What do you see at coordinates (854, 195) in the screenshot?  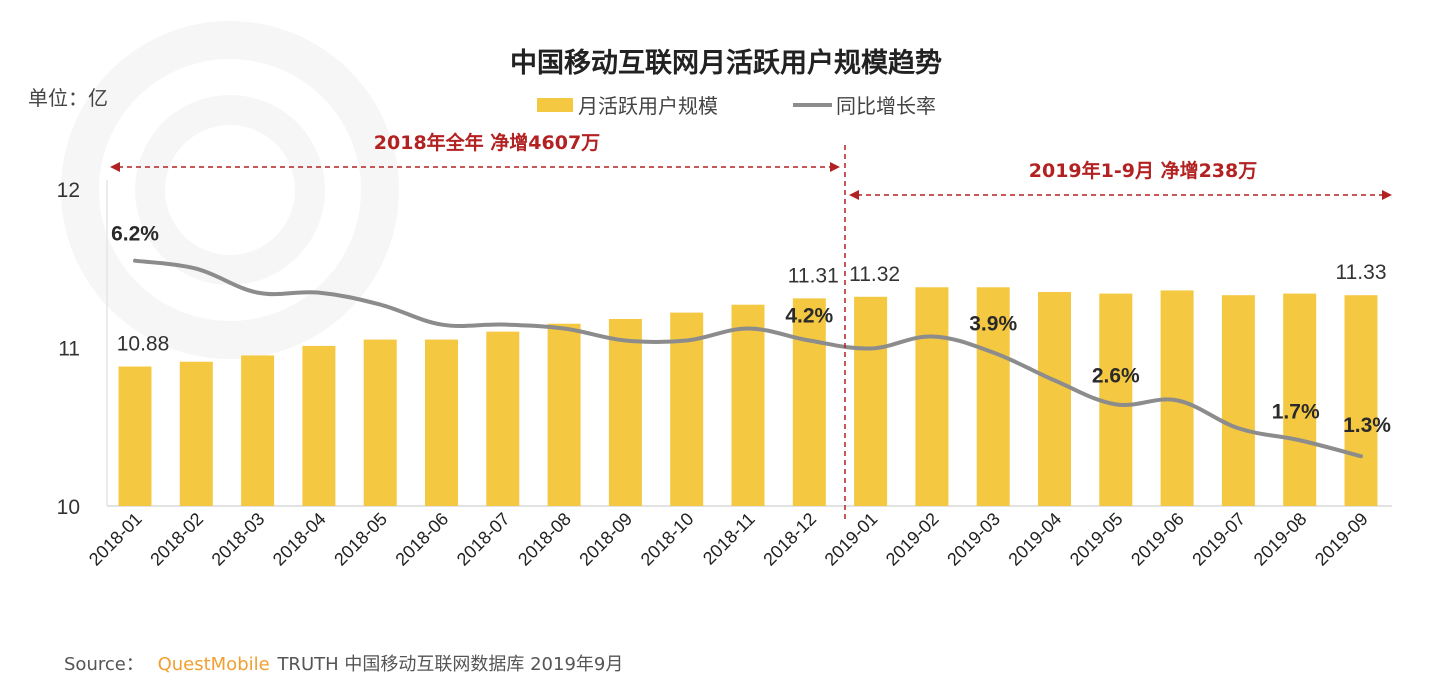 I see `annotation-2019-arrow-left-arrowhead-icon` at bounding box center [854, 195].